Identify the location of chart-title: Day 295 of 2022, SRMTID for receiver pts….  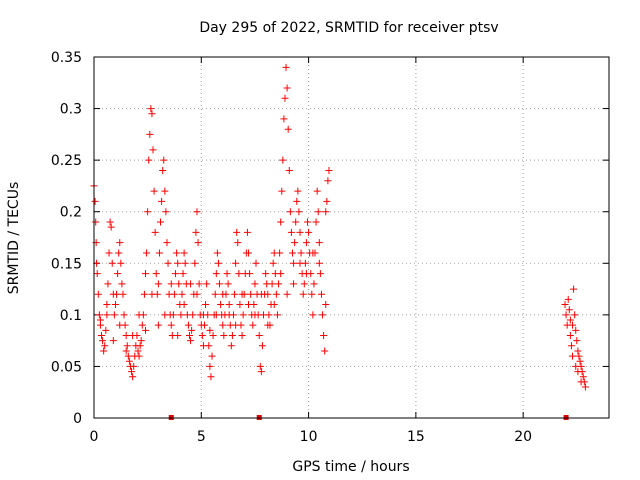
(348, 28).